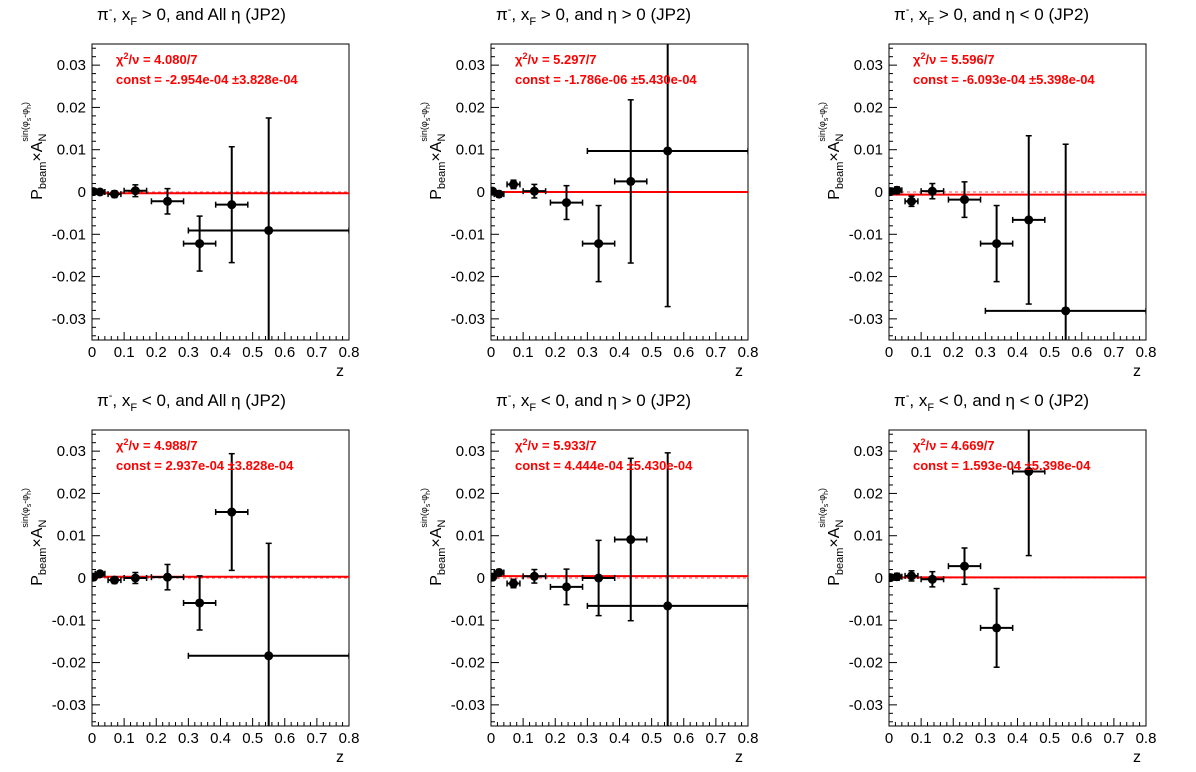  I want to click on y-label-sup-h: h, so click(428, 493).